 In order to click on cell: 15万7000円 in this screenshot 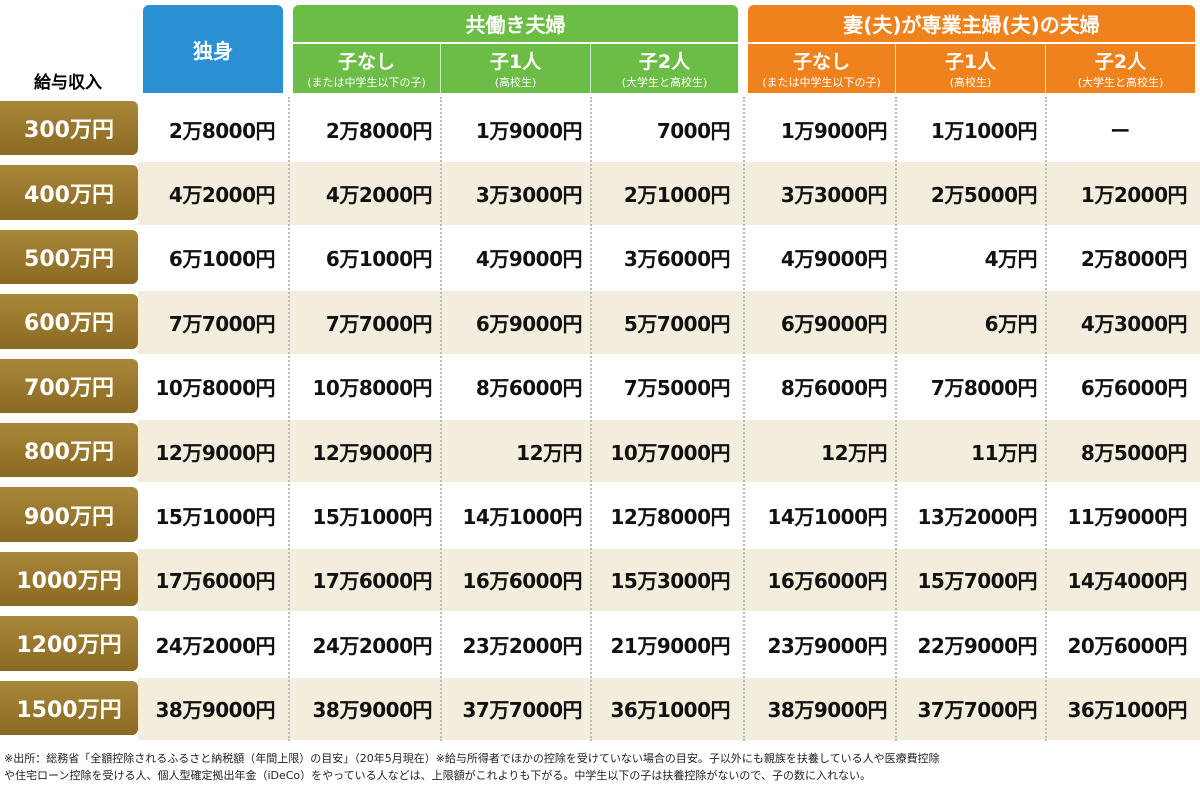, I will do `click(977, 581)`.